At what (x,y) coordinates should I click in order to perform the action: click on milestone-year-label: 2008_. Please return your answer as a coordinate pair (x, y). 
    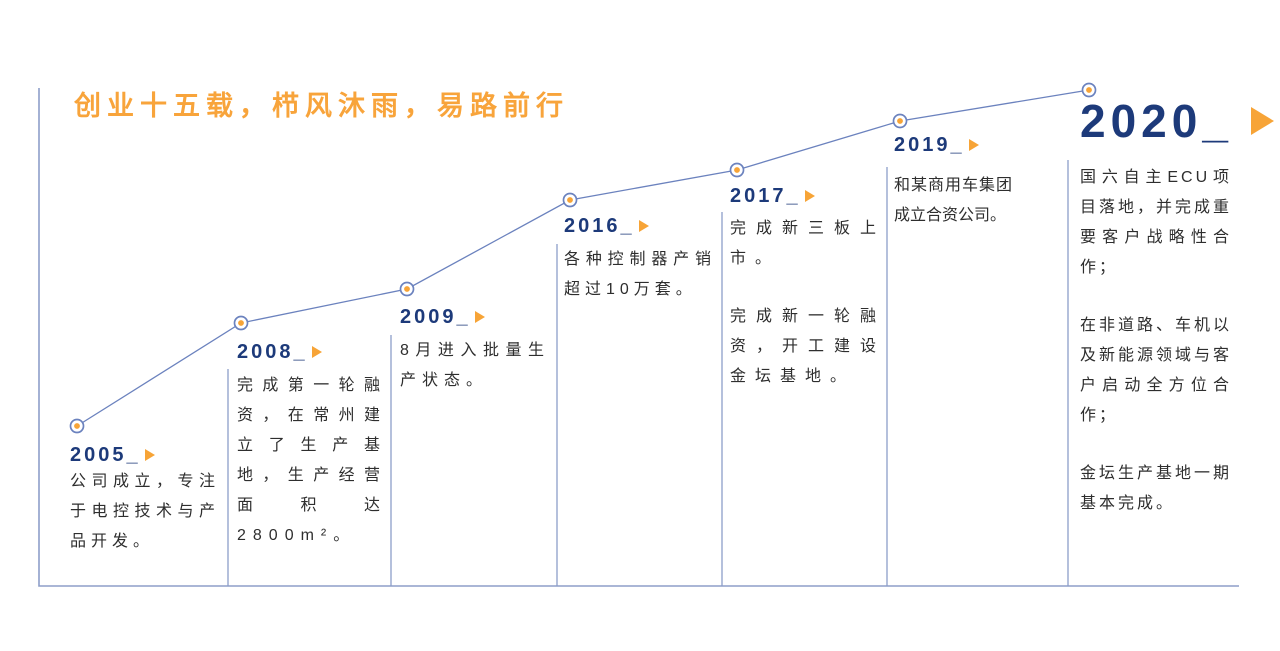
    Looking at the image, I should click on (312, 352).